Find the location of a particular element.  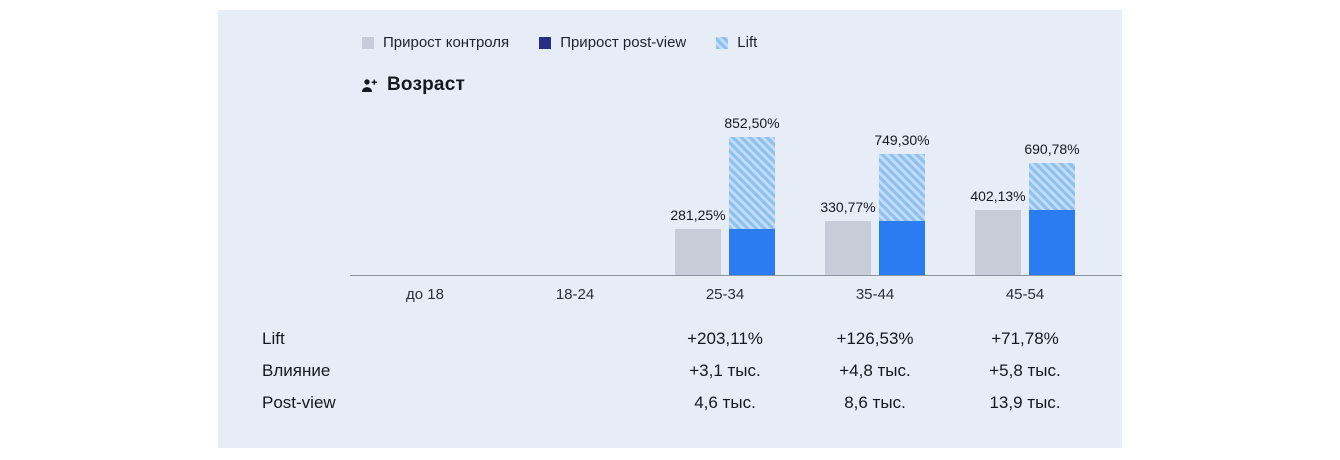

legend-item-control: Прирост контроля is located at coordinates (435, 42).